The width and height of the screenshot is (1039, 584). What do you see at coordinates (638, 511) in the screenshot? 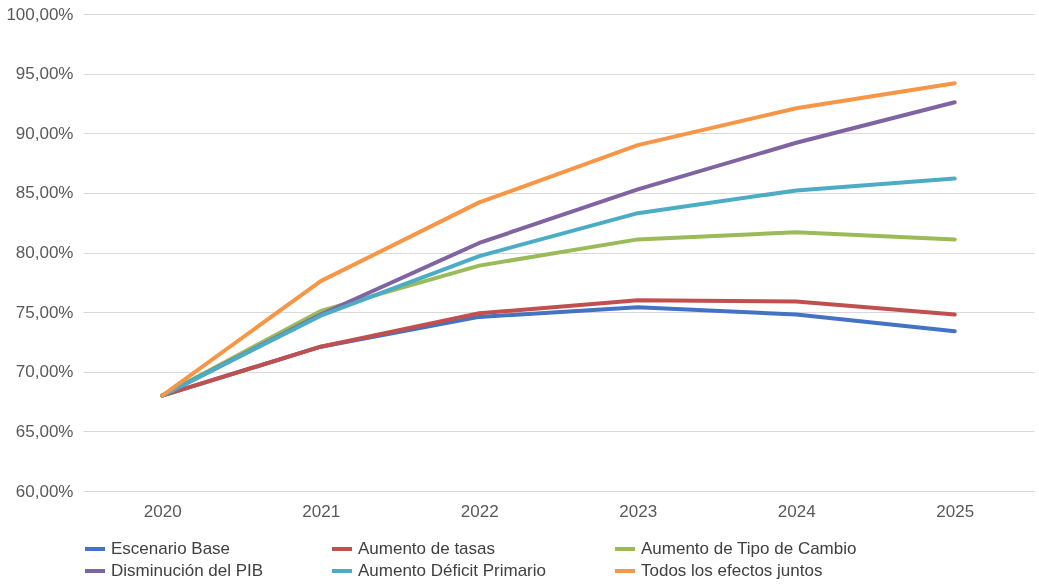
I see `x-tick-label: 2023` at bounding box center [638, 511].